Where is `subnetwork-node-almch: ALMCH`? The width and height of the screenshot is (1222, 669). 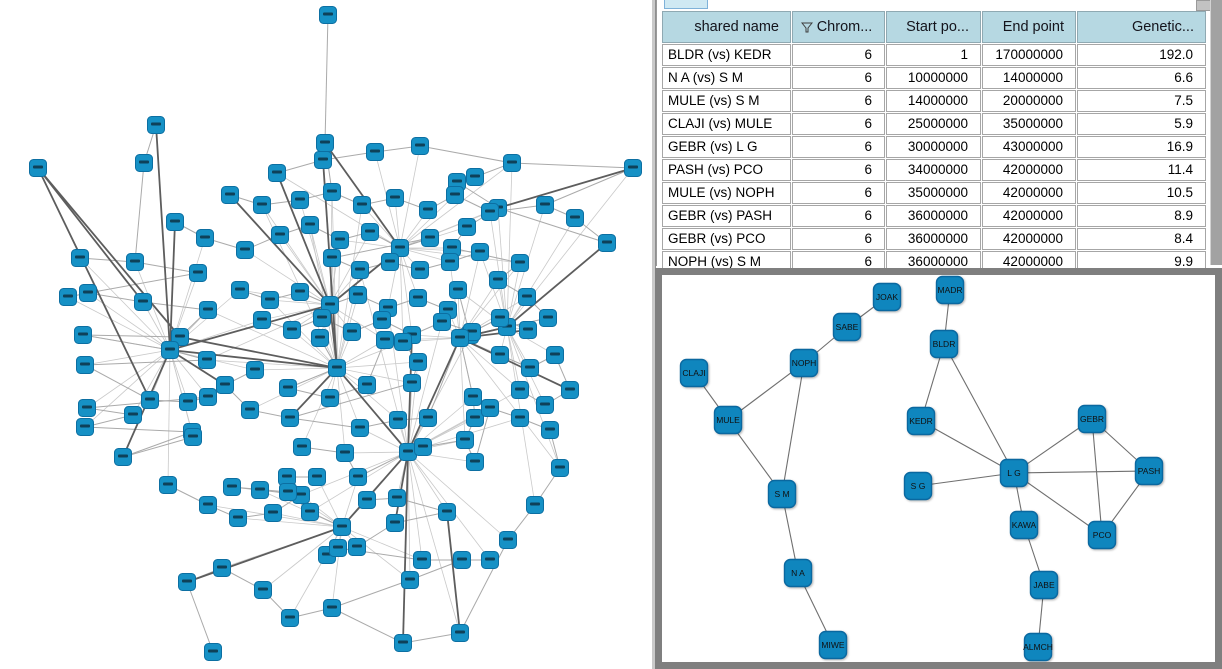
subnetwork-node-almch: ALMCH is located at coordinates (1038, 647).